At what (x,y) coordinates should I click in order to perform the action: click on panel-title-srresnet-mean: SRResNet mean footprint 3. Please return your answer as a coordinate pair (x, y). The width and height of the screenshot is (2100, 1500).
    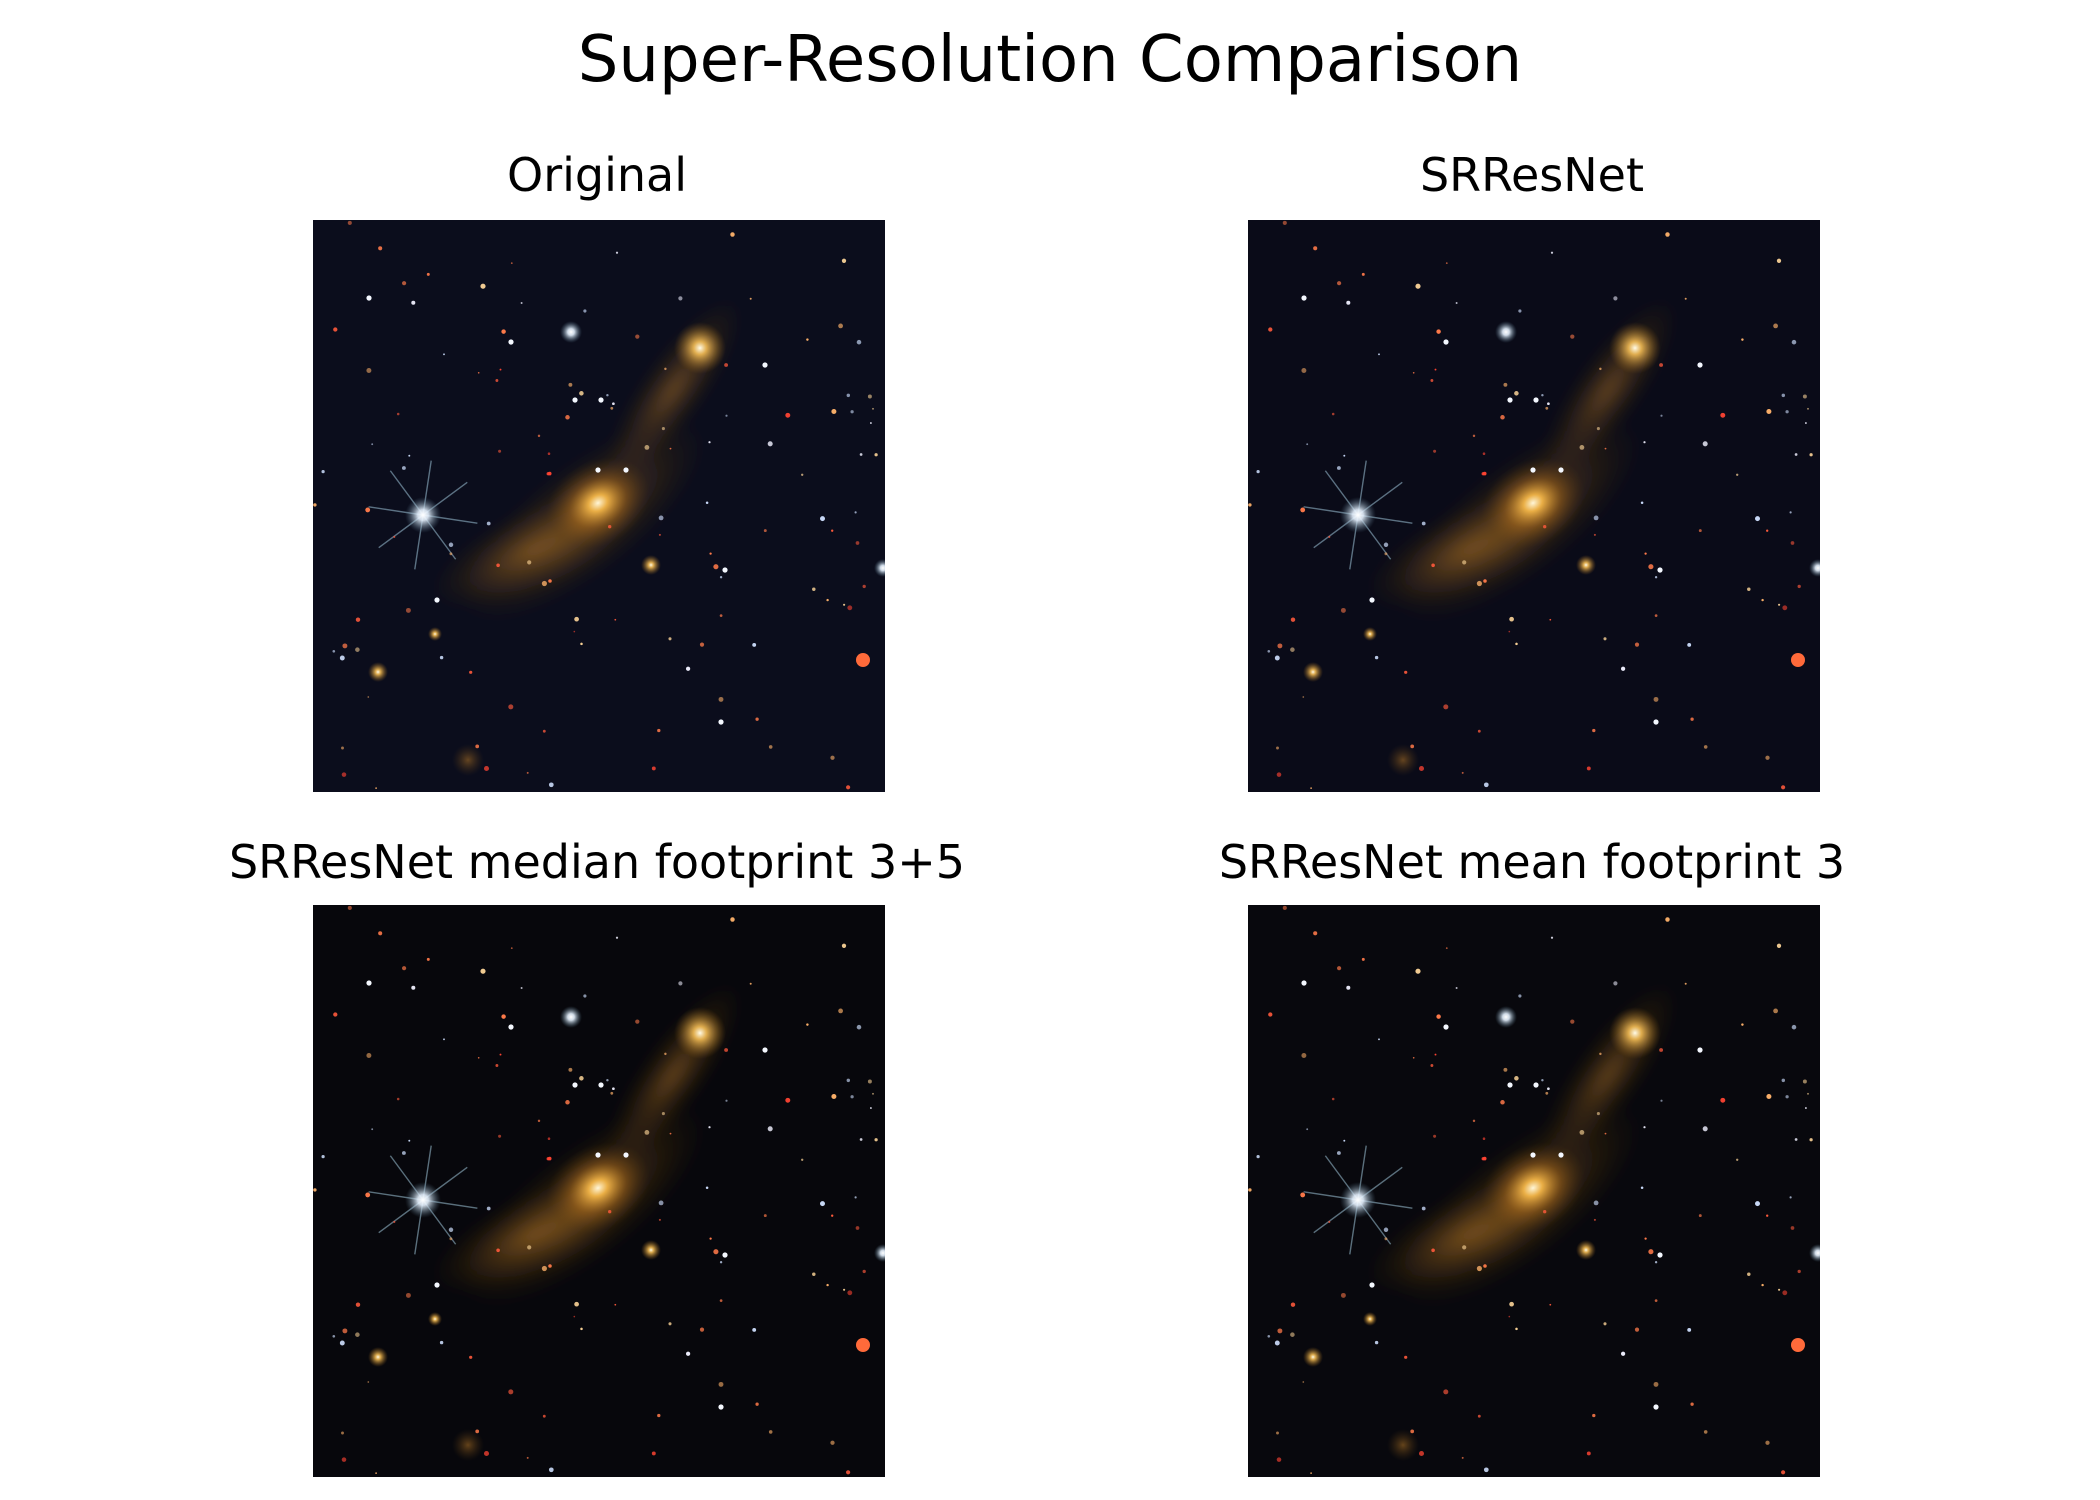
    Looking at the image, I should click on (1532, 862).